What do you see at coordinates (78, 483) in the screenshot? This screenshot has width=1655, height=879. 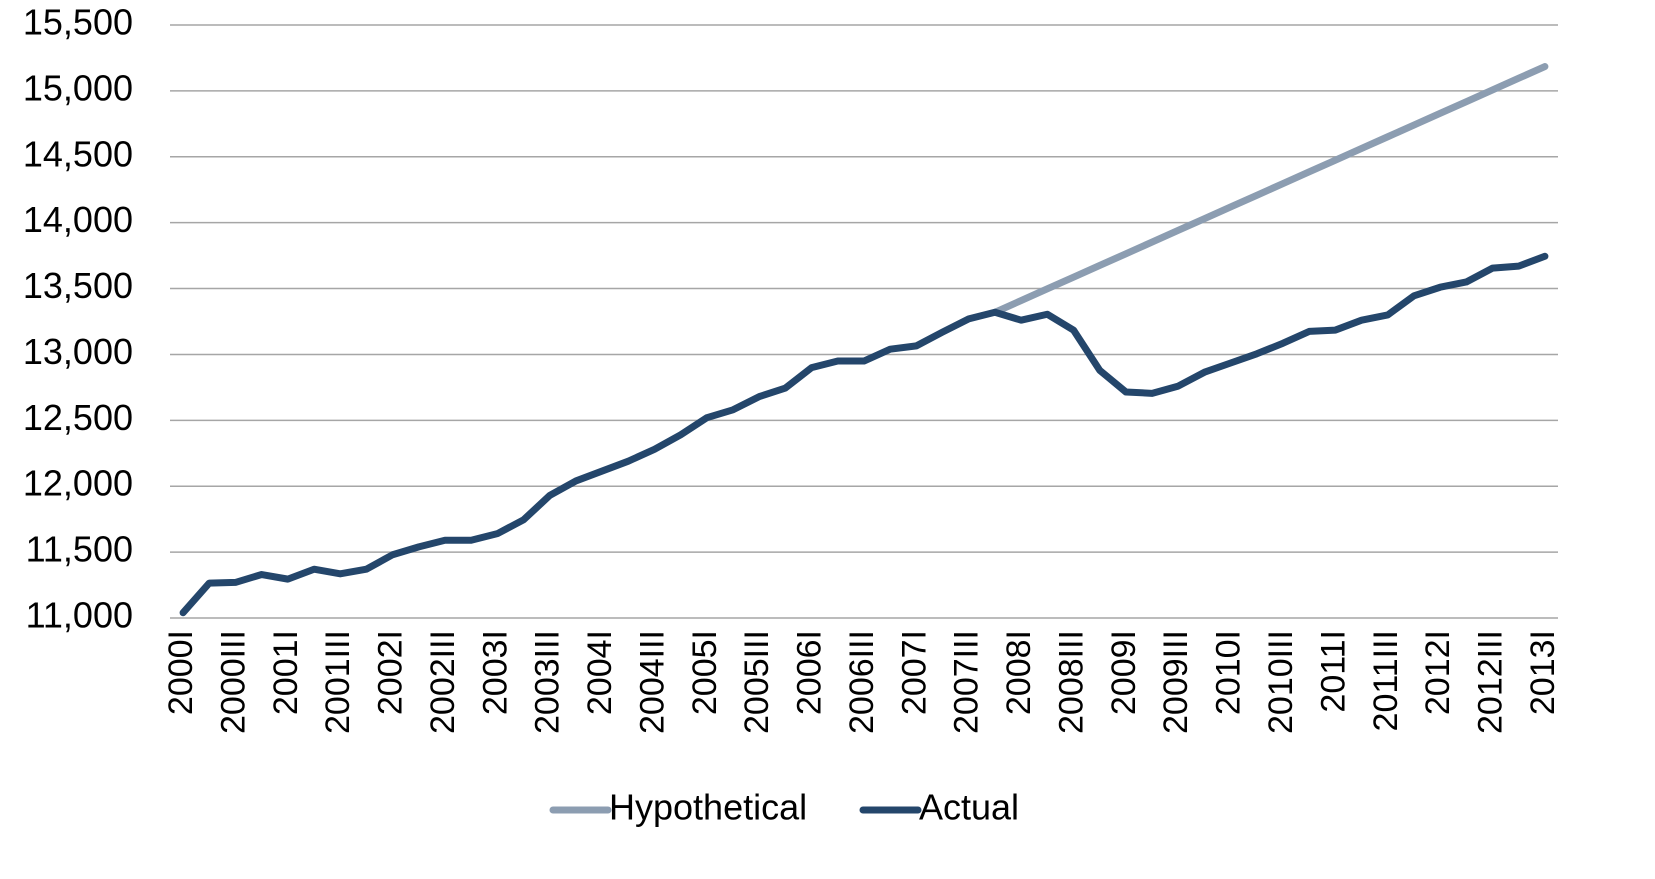 I see `y-tick-label: 12,000` at bounding box center [78, 483].